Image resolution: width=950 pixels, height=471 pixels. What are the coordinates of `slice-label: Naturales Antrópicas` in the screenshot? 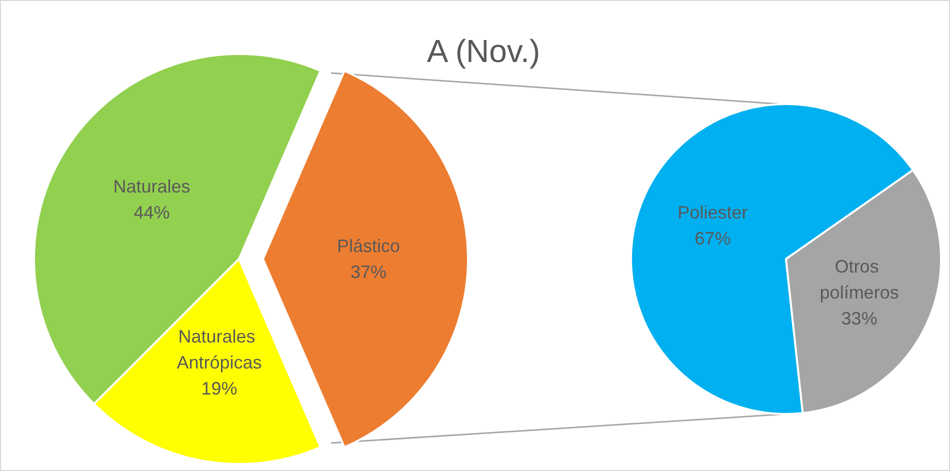 It's located at (219, 349).